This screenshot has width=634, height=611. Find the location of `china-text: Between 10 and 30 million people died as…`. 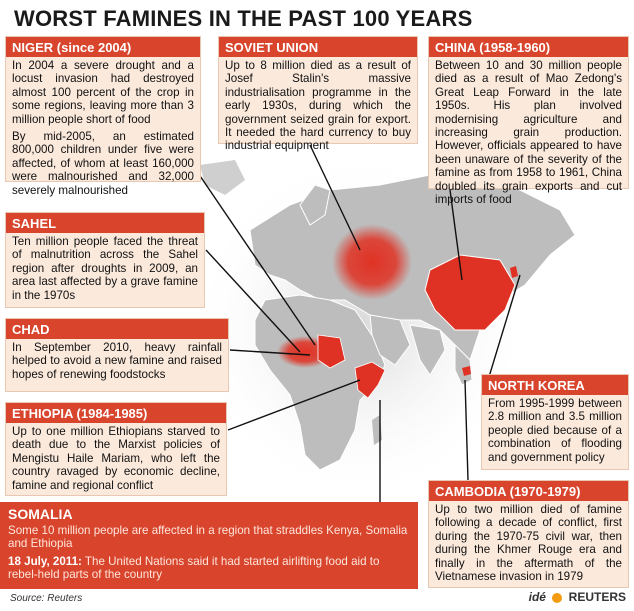

china-text: Between 10 and 30 million people died as… is located at coordinates (528, 133).